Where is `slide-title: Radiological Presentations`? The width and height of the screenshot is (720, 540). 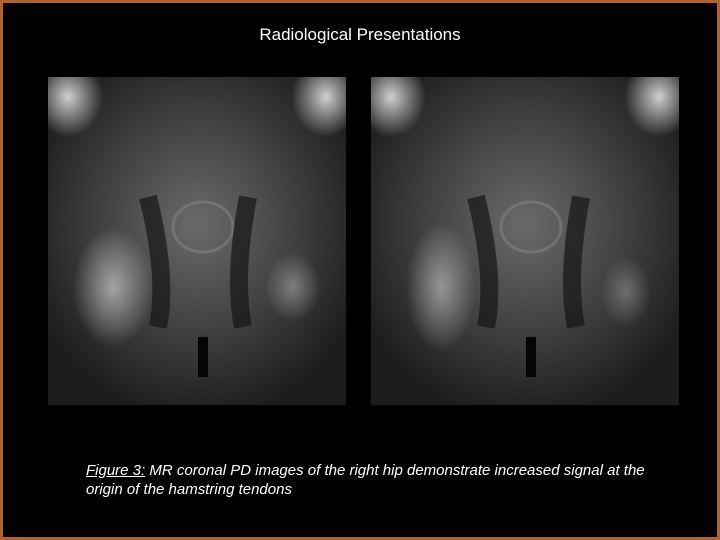
slide-title: Radiological Presentations is located at coordinates (360, 34).